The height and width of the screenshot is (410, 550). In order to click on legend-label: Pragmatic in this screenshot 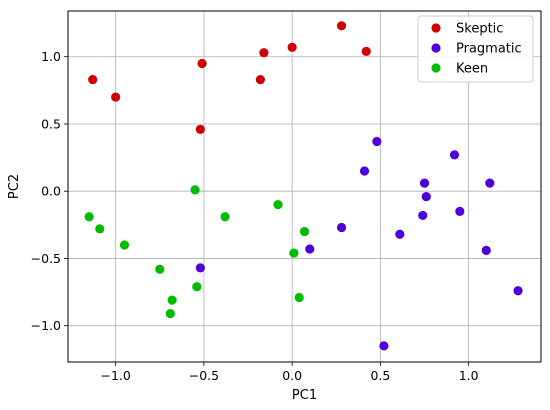, I will do `click(489, 49)`.